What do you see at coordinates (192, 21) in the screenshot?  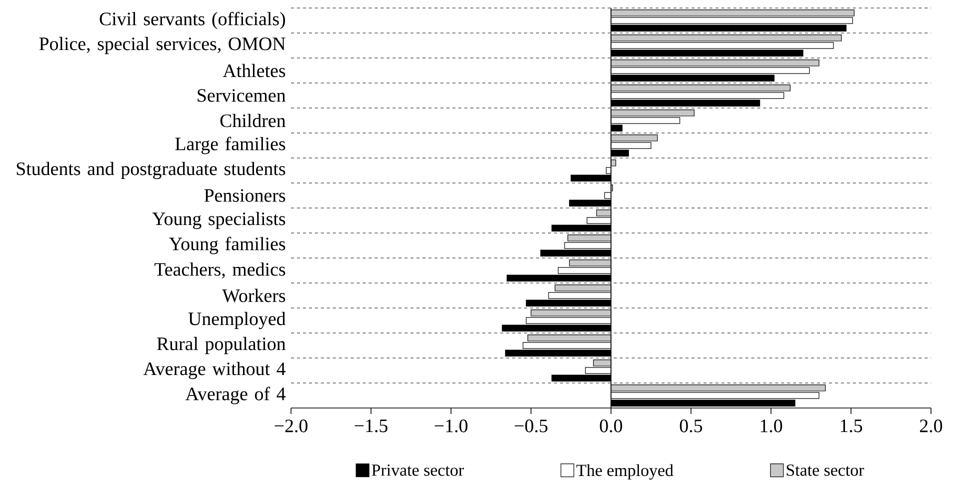 I see `y-tick-label: Civil servants (officials)` at bounding box center [192, 21].